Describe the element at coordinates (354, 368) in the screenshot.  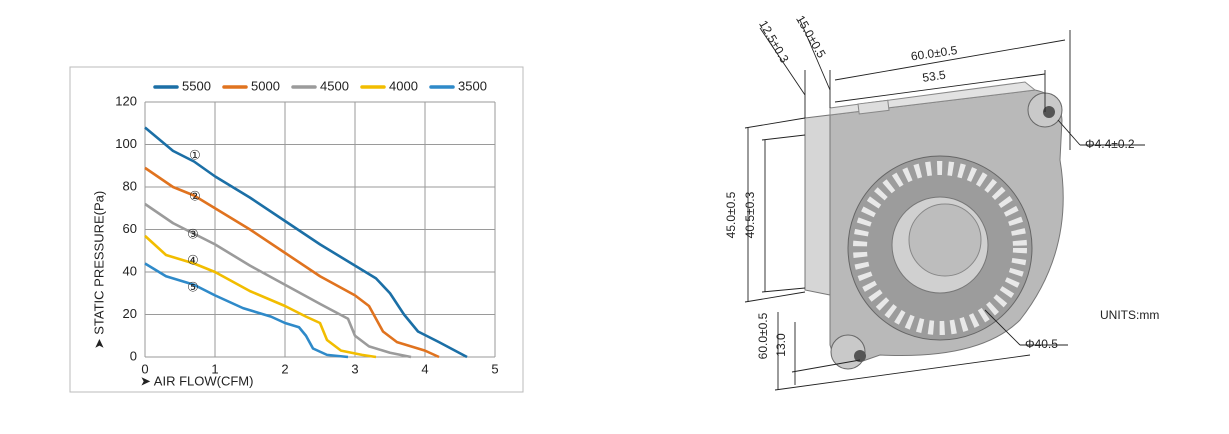
I see `x-tick-label: 3` at that location.